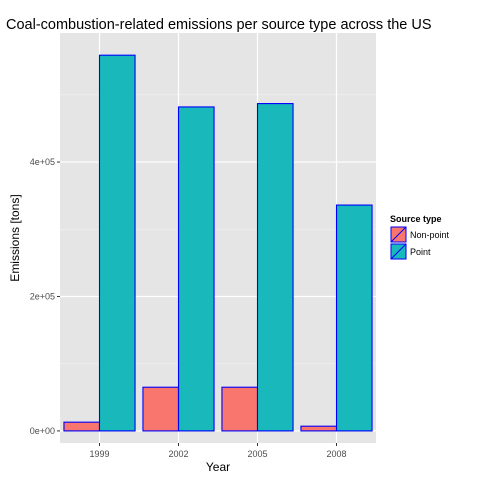 The width and height of the screenshot is (480, 480). I want to click on bar-point-1999, so click(117, 243).